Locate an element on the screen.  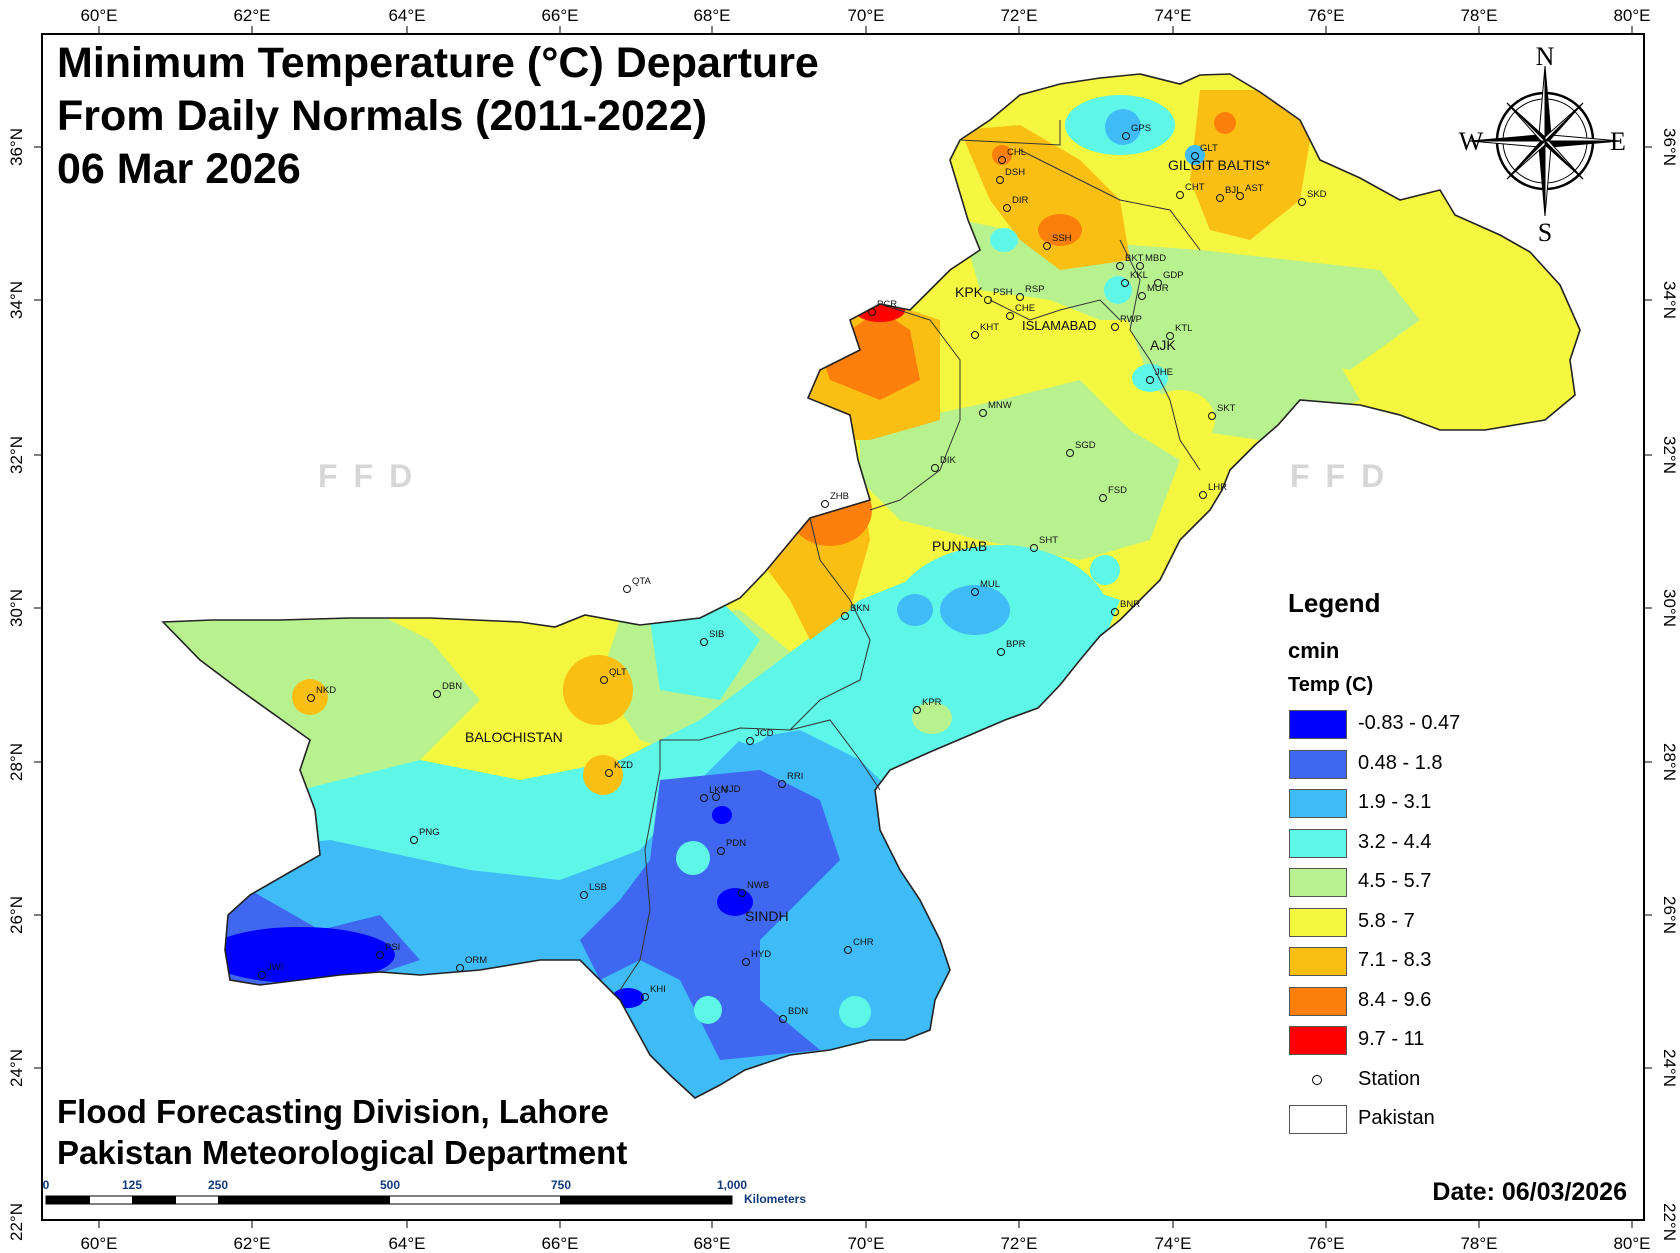
station-lkn: LKN is located at coordinates (714, 793).